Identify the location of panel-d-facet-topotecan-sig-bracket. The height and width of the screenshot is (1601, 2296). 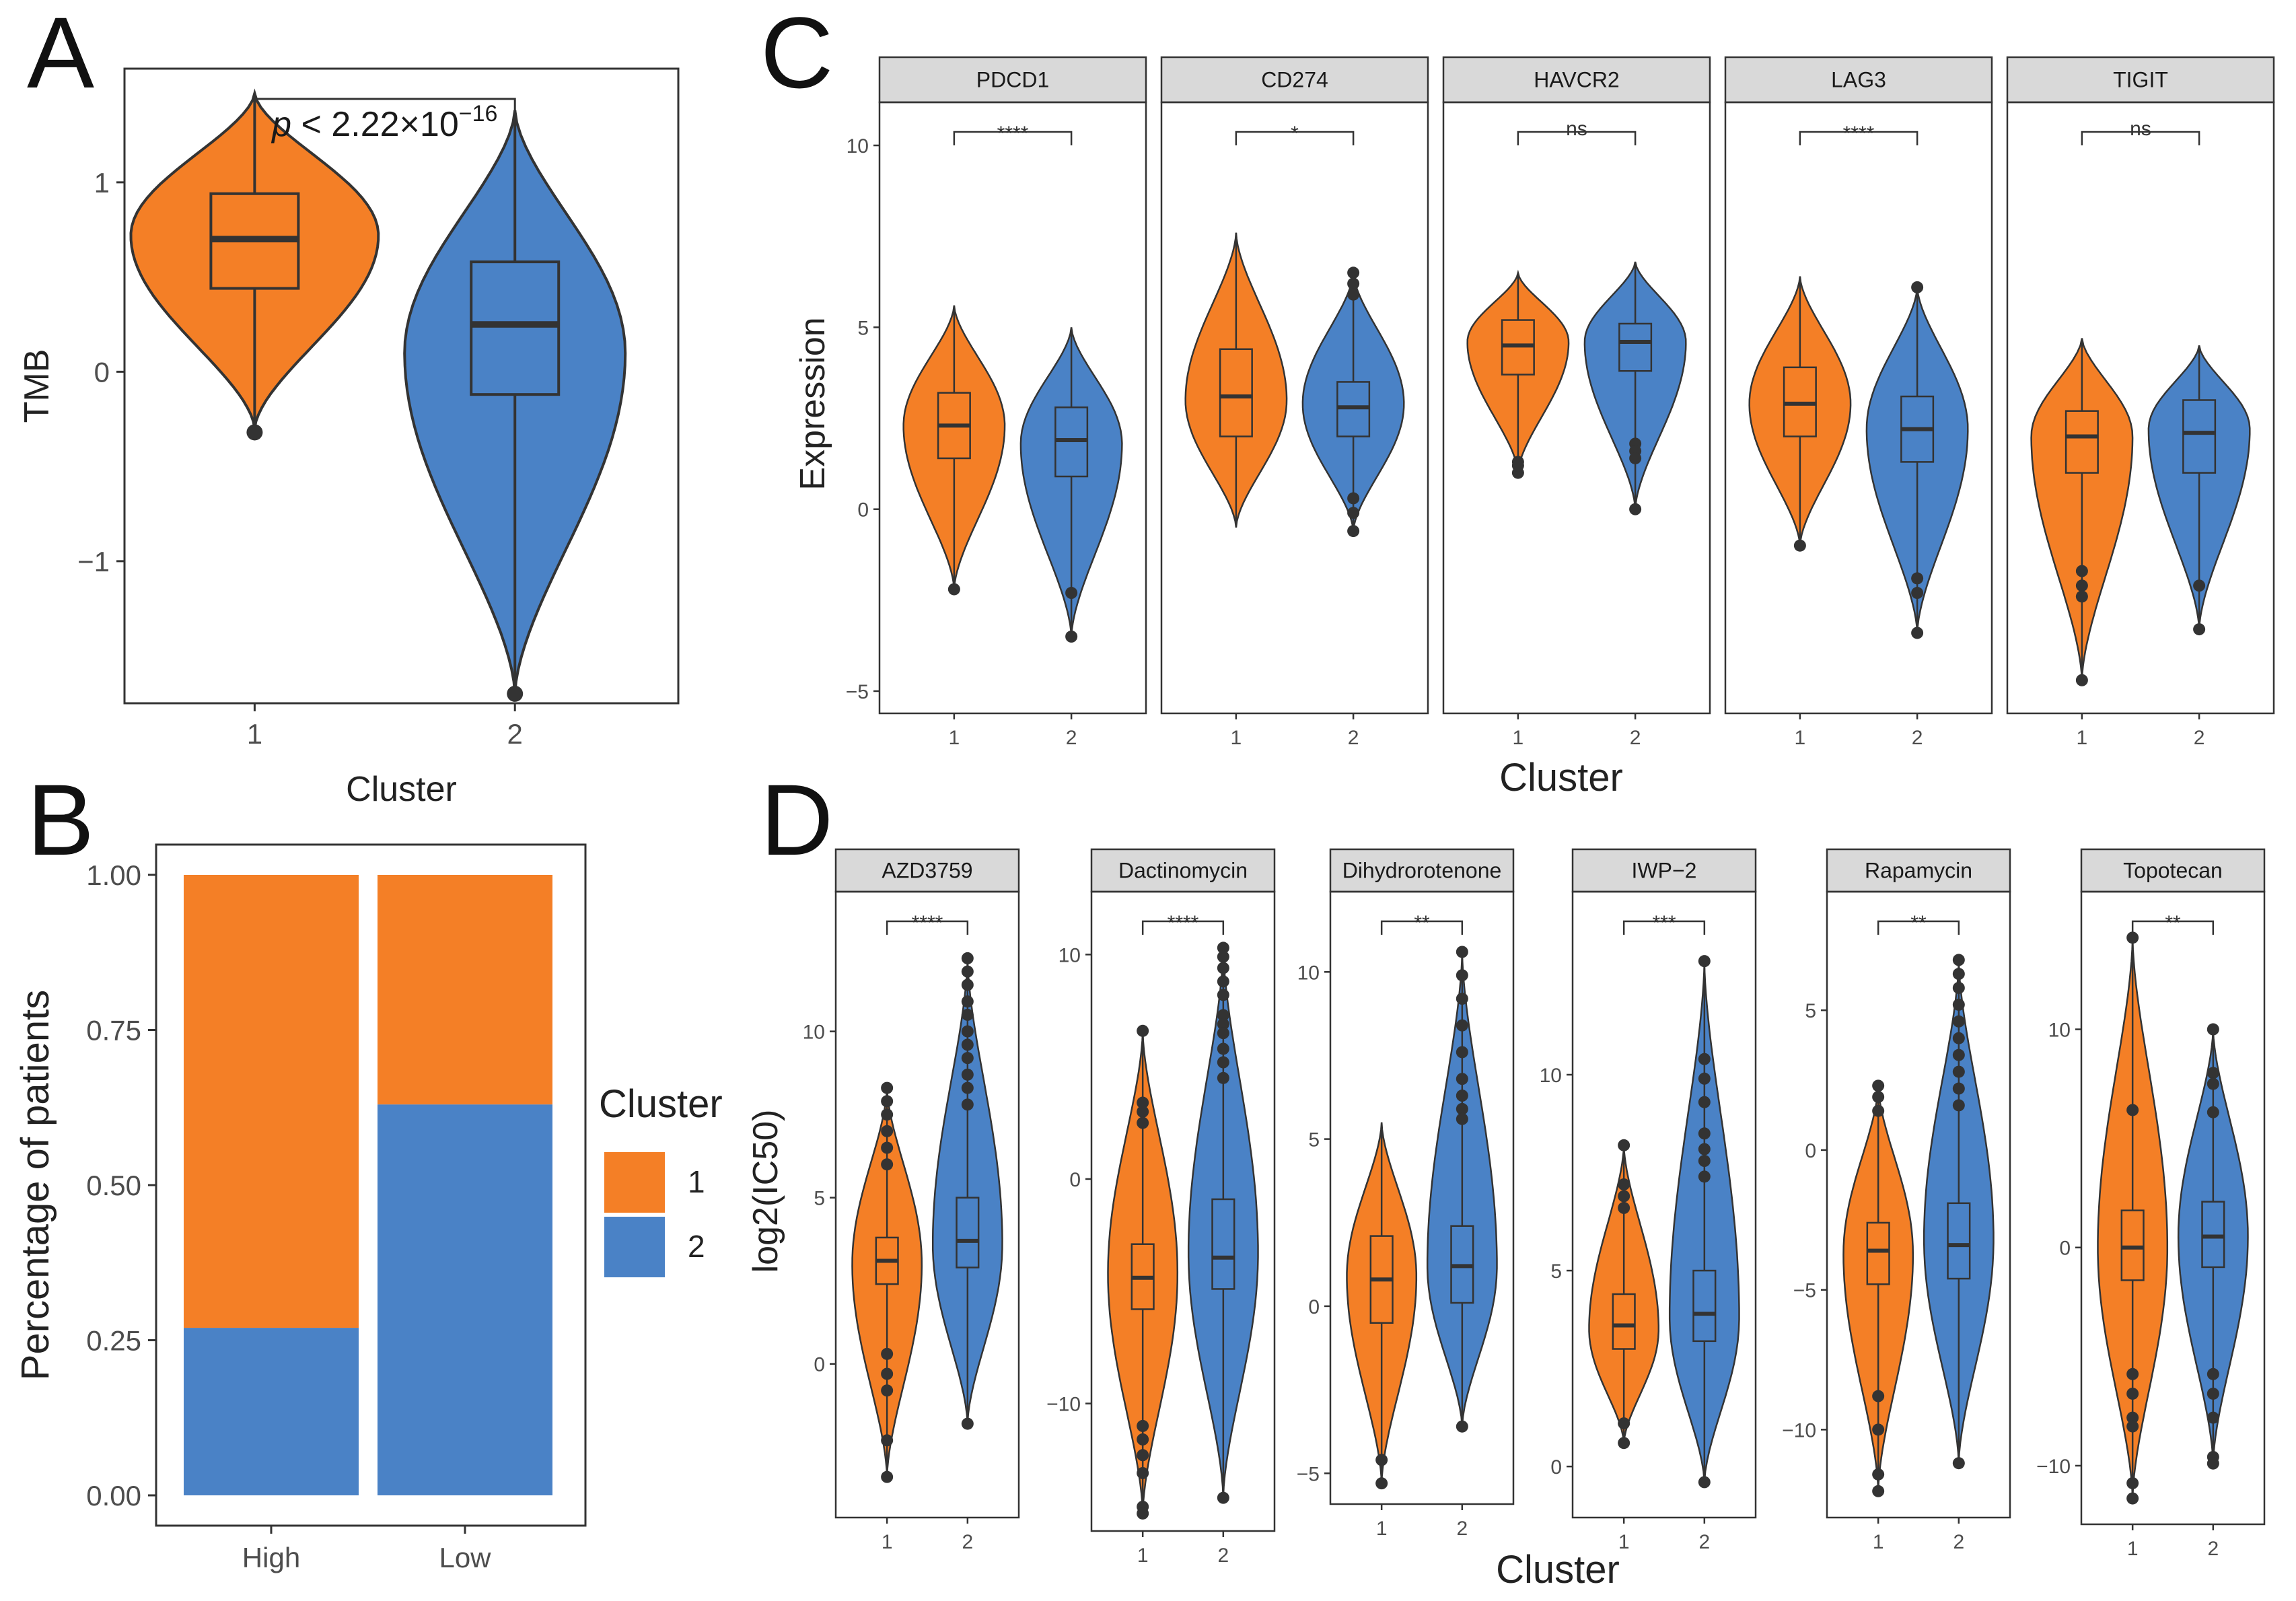
(2173, 928).